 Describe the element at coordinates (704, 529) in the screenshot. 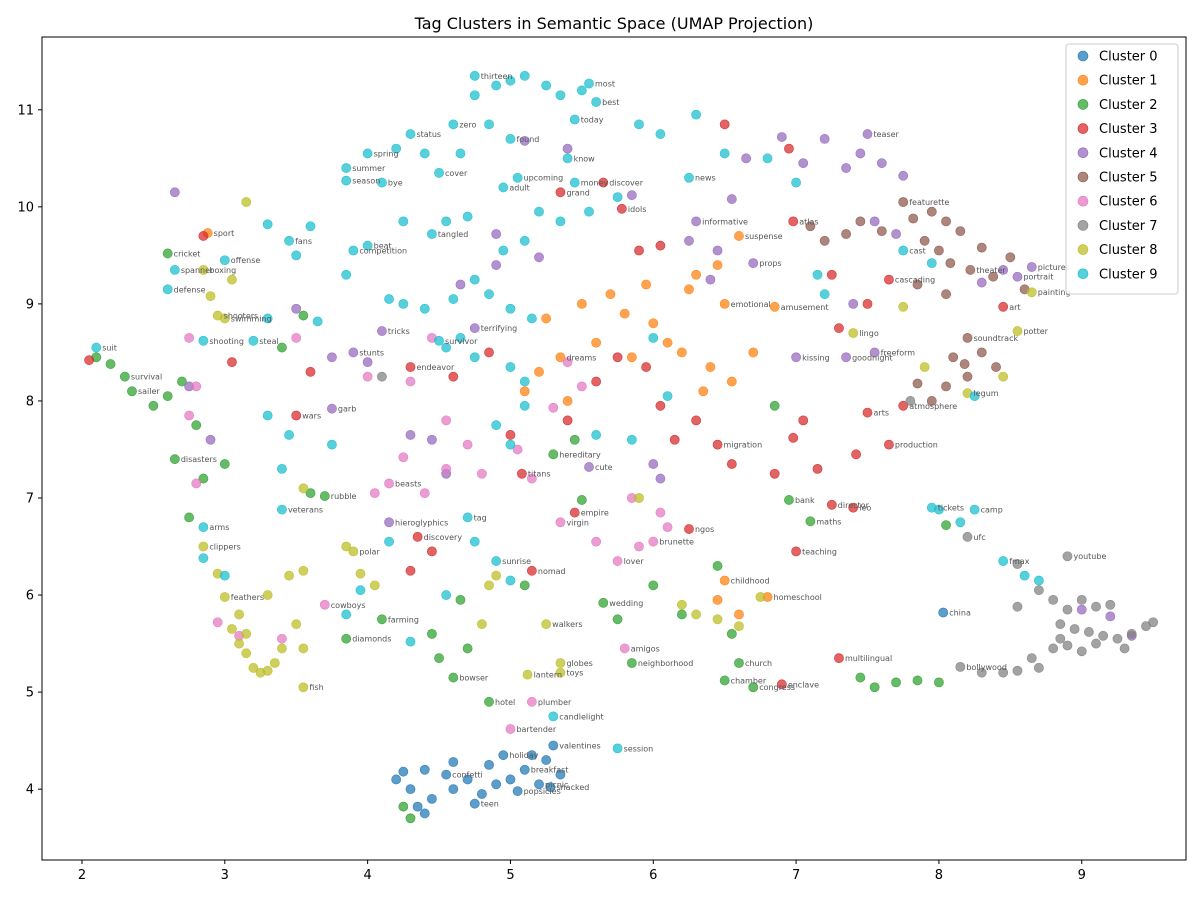

I see `point-label: ngos` at that location.